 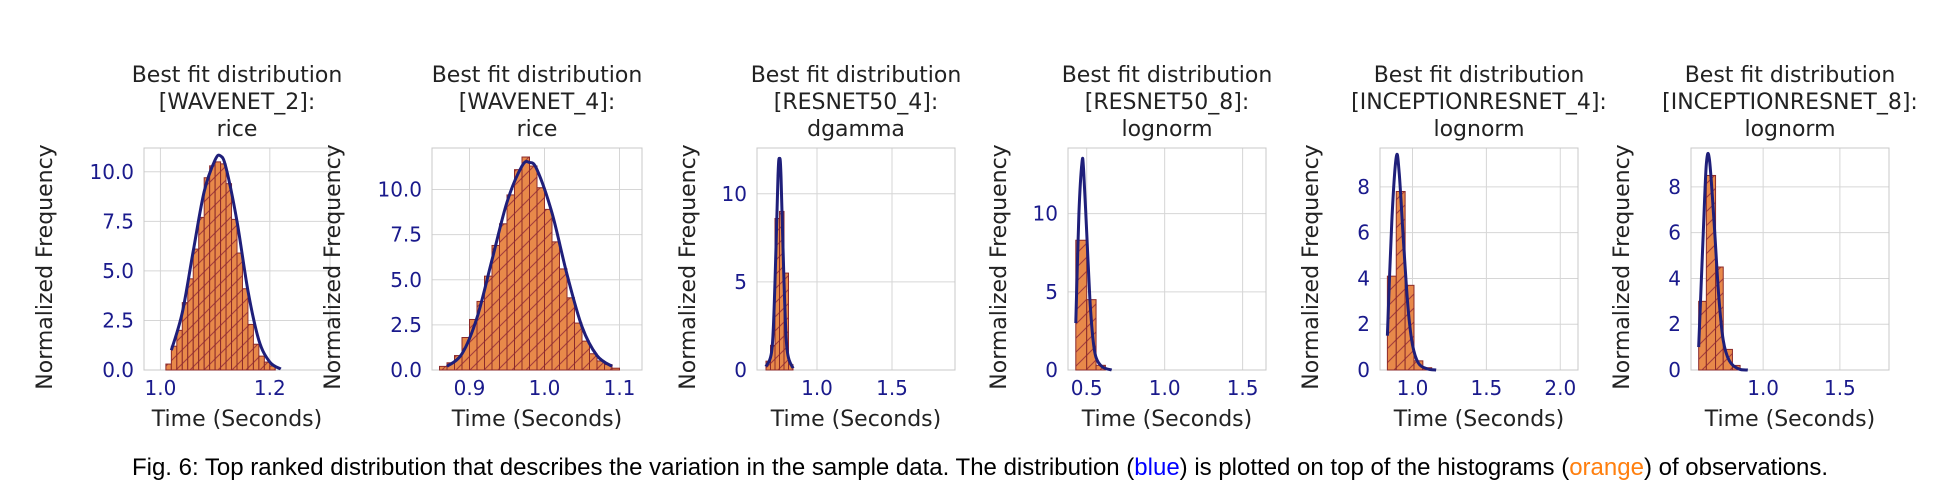 I want to click on panel-title-line: [INCEPTIONRESNET_8]:, so click(x=1790, y=102).